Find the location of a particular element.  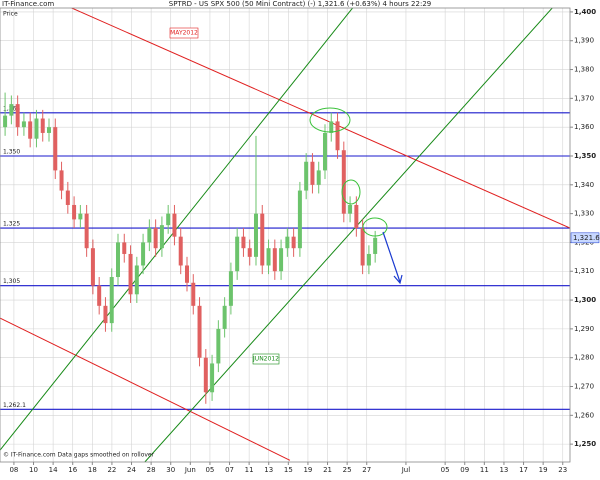

level-label: 1,305 is located at coordinates (11, 281).